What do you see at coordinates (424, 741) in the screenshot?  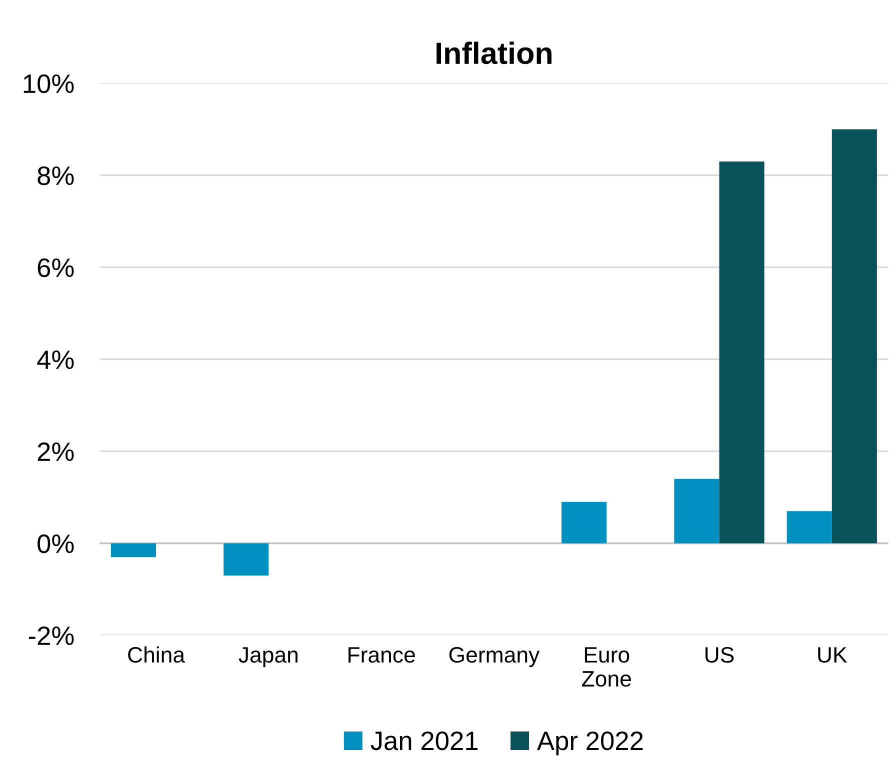 I see `legend-label: Jan 2021` at bounding box center [424, 741].